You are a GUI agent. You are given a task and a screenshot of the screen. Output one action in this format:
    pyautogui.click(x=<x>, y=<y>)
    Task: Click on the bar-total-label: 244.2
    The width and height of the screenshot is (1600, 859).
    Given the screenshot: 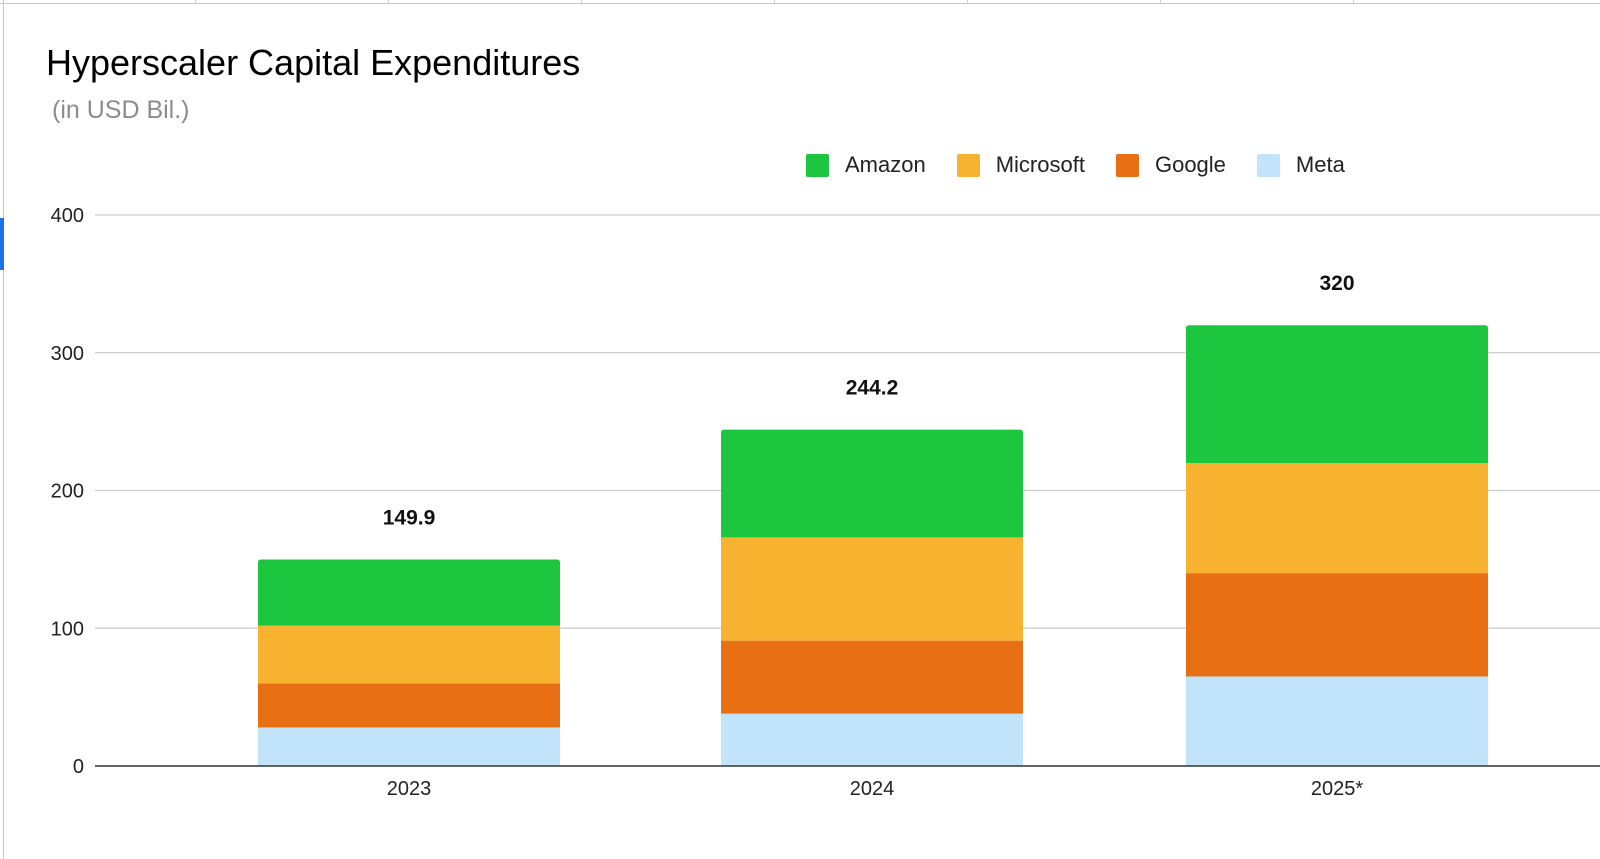 What is the action you would take?
    pyautogui.click(x=872, y=388)
    